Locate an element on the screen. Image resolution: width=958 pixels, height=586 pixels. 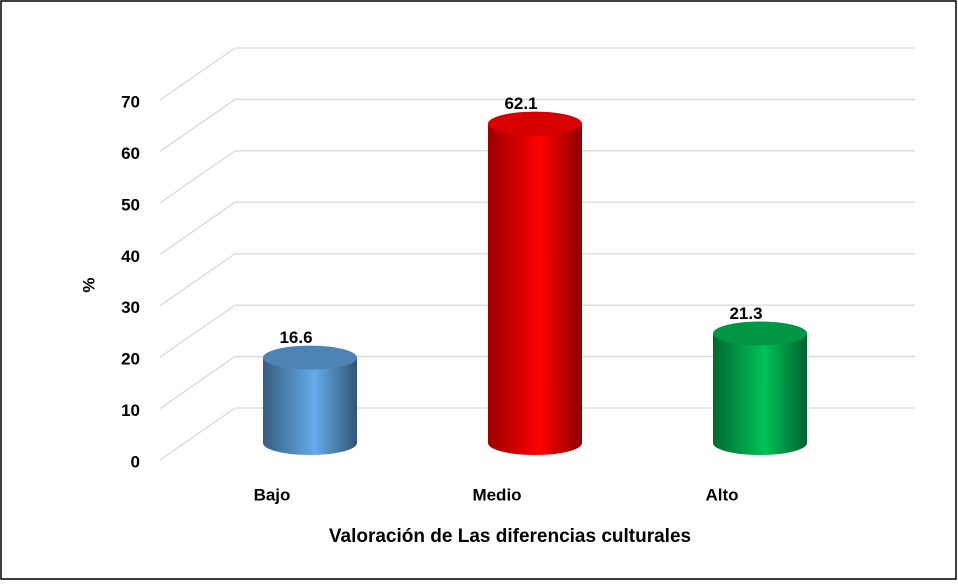
x-tick-label: Medio is located at coordinates (496, 494).